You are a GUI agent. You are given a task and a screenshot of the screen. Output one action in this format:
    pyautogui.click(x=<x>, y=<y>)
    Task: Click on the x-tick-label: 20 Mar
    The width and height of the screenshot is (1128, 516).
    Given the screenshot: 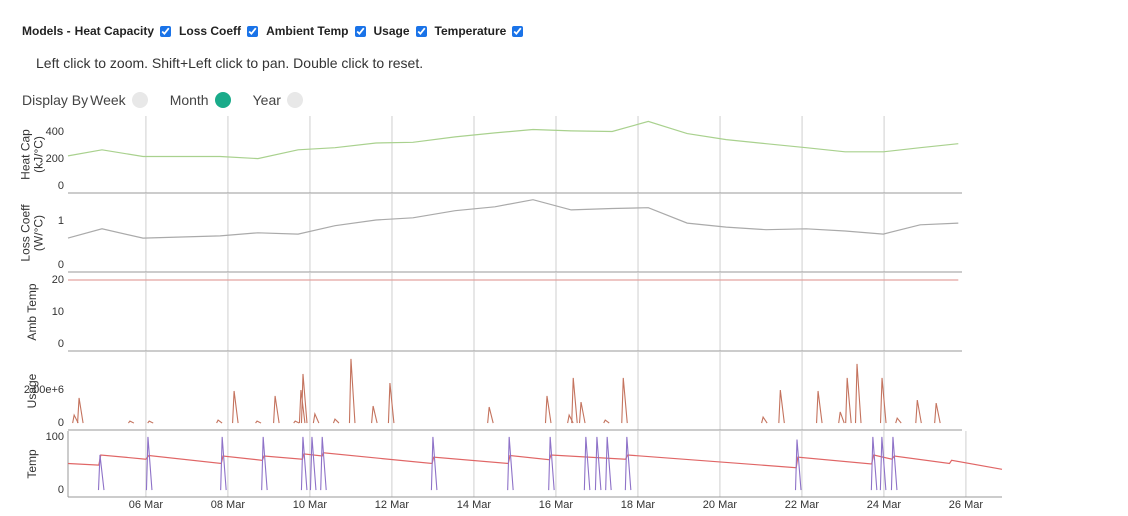 What is the action you would take?
    pyautogui.click(x=720, y=505)
    